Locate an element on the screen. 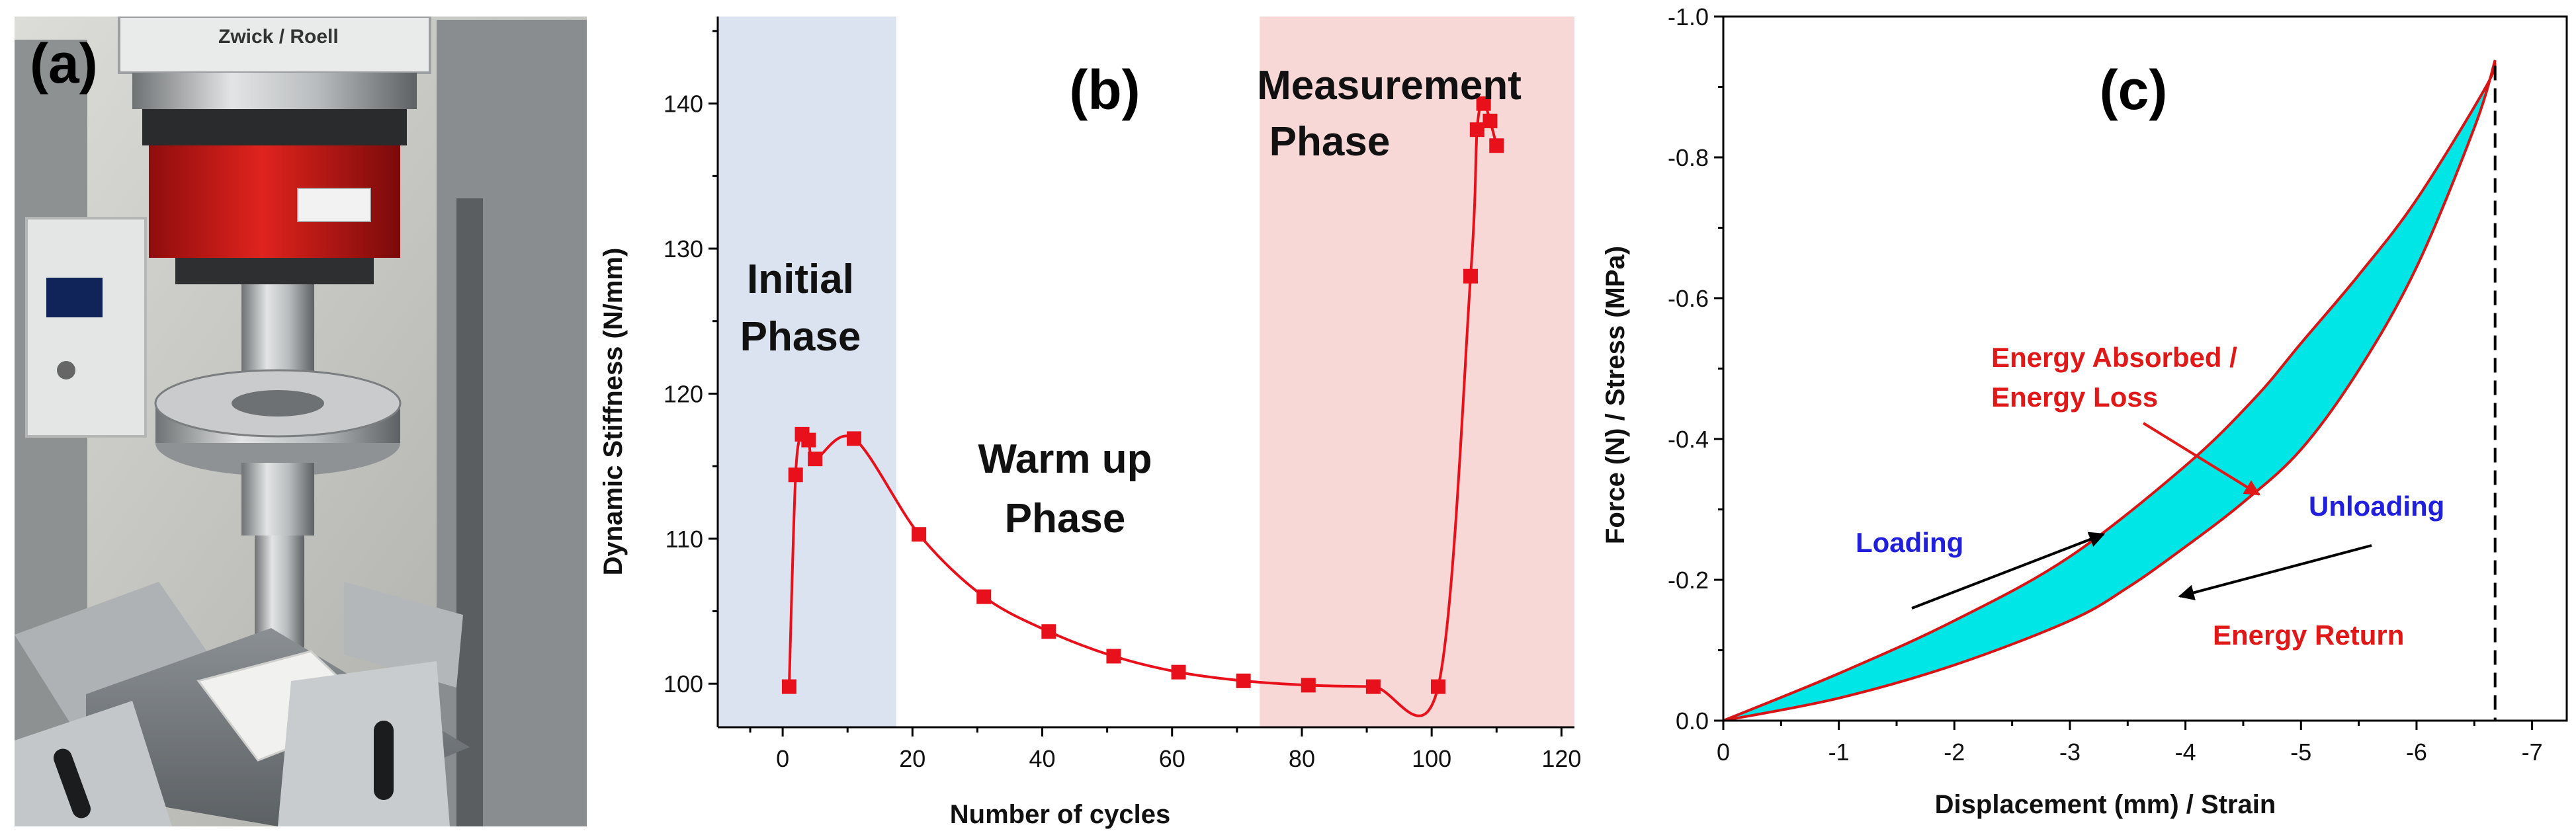 The width and height of the screenshot is (2576, 837). c-x-tick-label-4: -4 is located at coordinates (2185, 752).